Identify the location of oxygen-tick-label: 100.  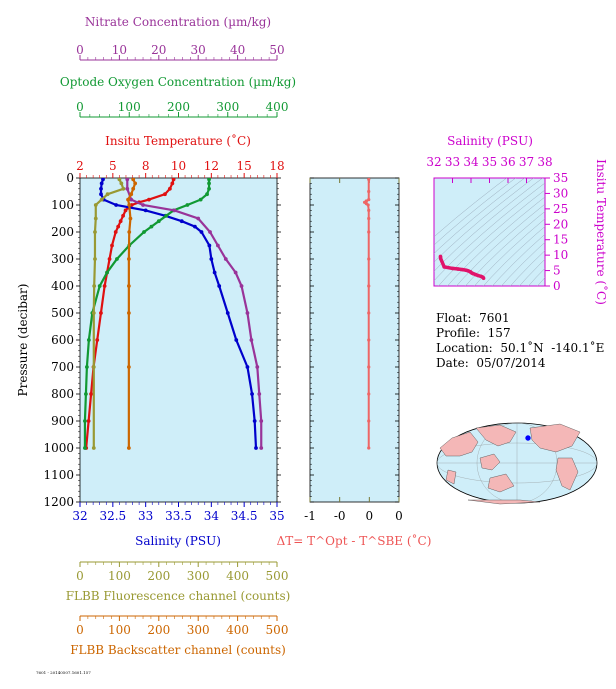
(129, 107).